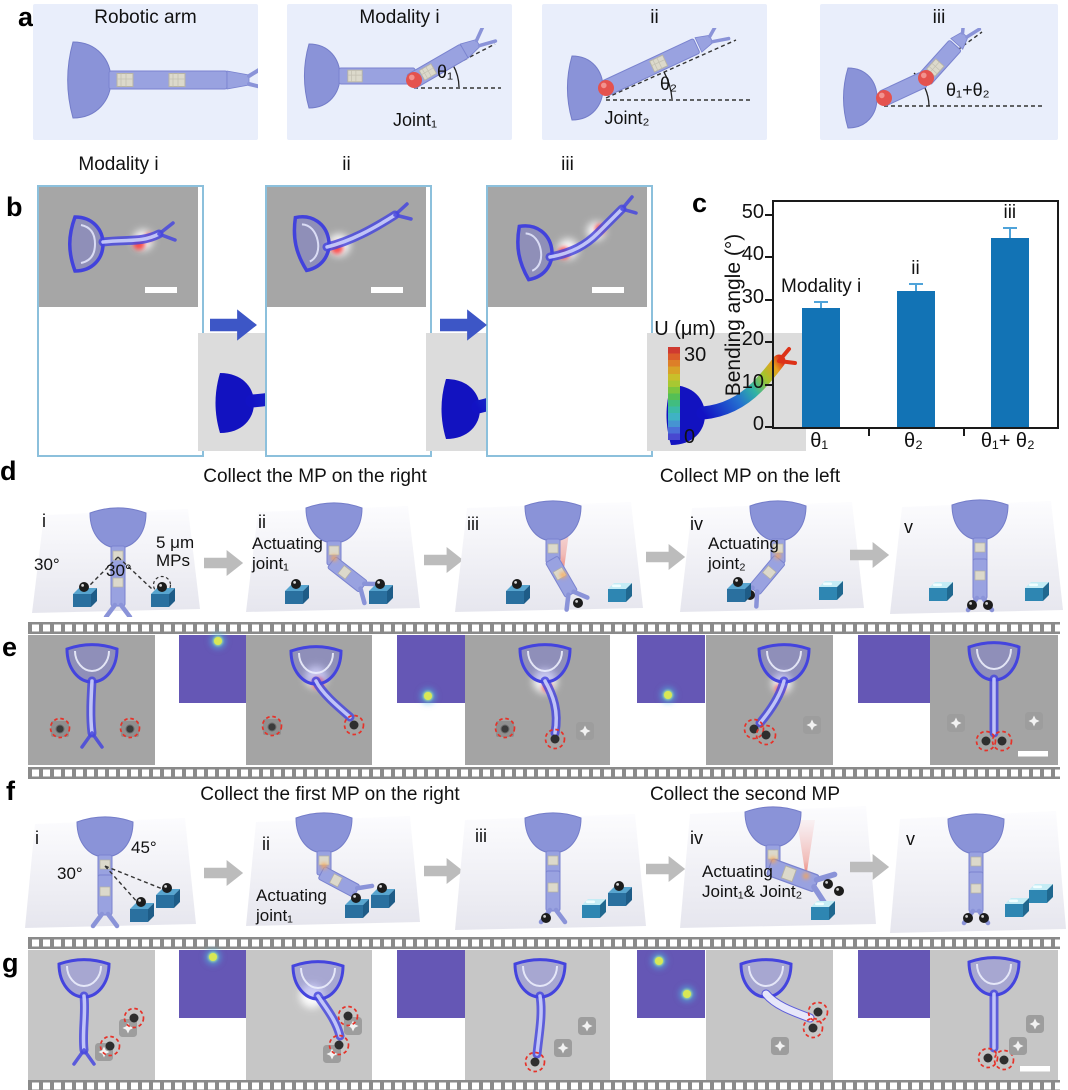  Describe the element at coordinates (445, 72) in the screenshot. I see `angle-theta1-label: θ₁` at that location.